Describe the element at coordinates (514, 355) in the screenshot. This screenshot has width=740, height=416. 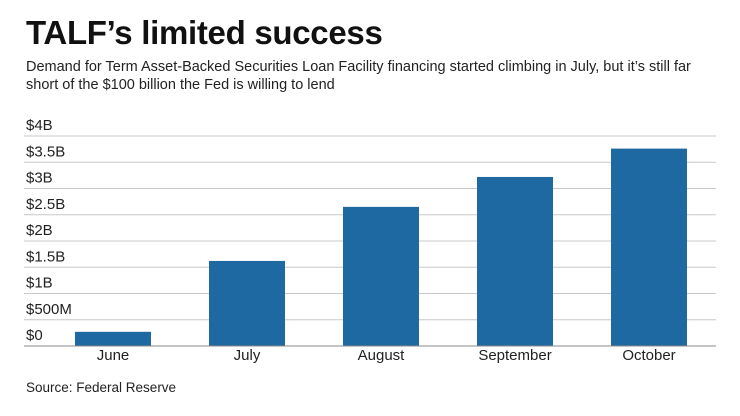
I see `x-tick-label: September` at that location.